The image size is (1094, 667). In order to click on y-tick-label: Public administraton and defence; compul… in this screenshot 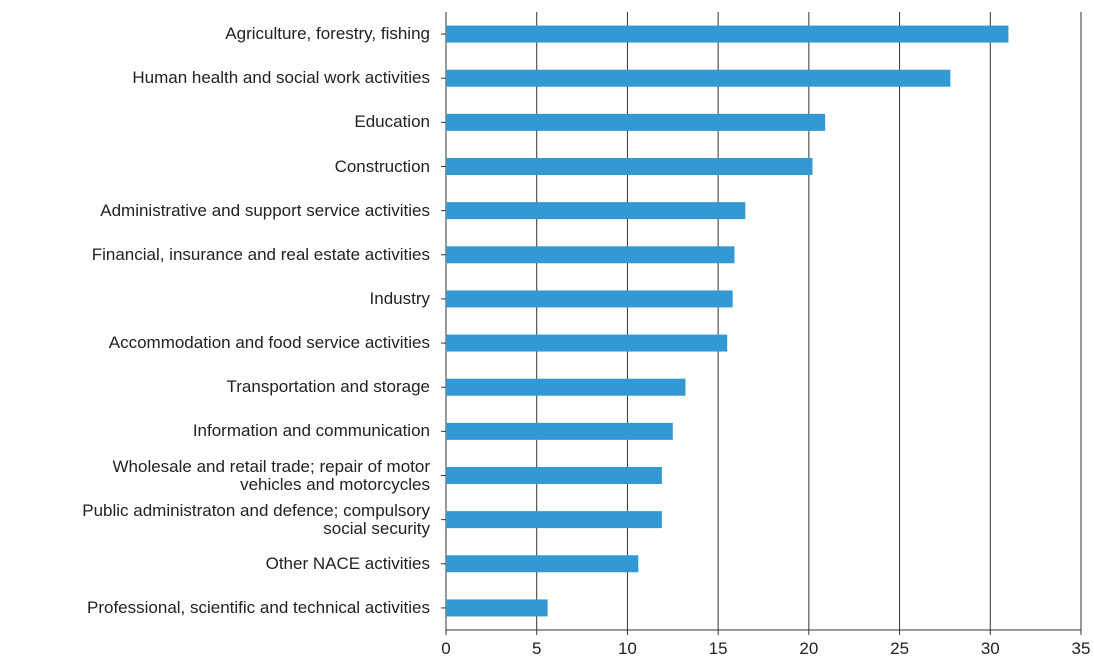, I will do `click(256, 519)`.